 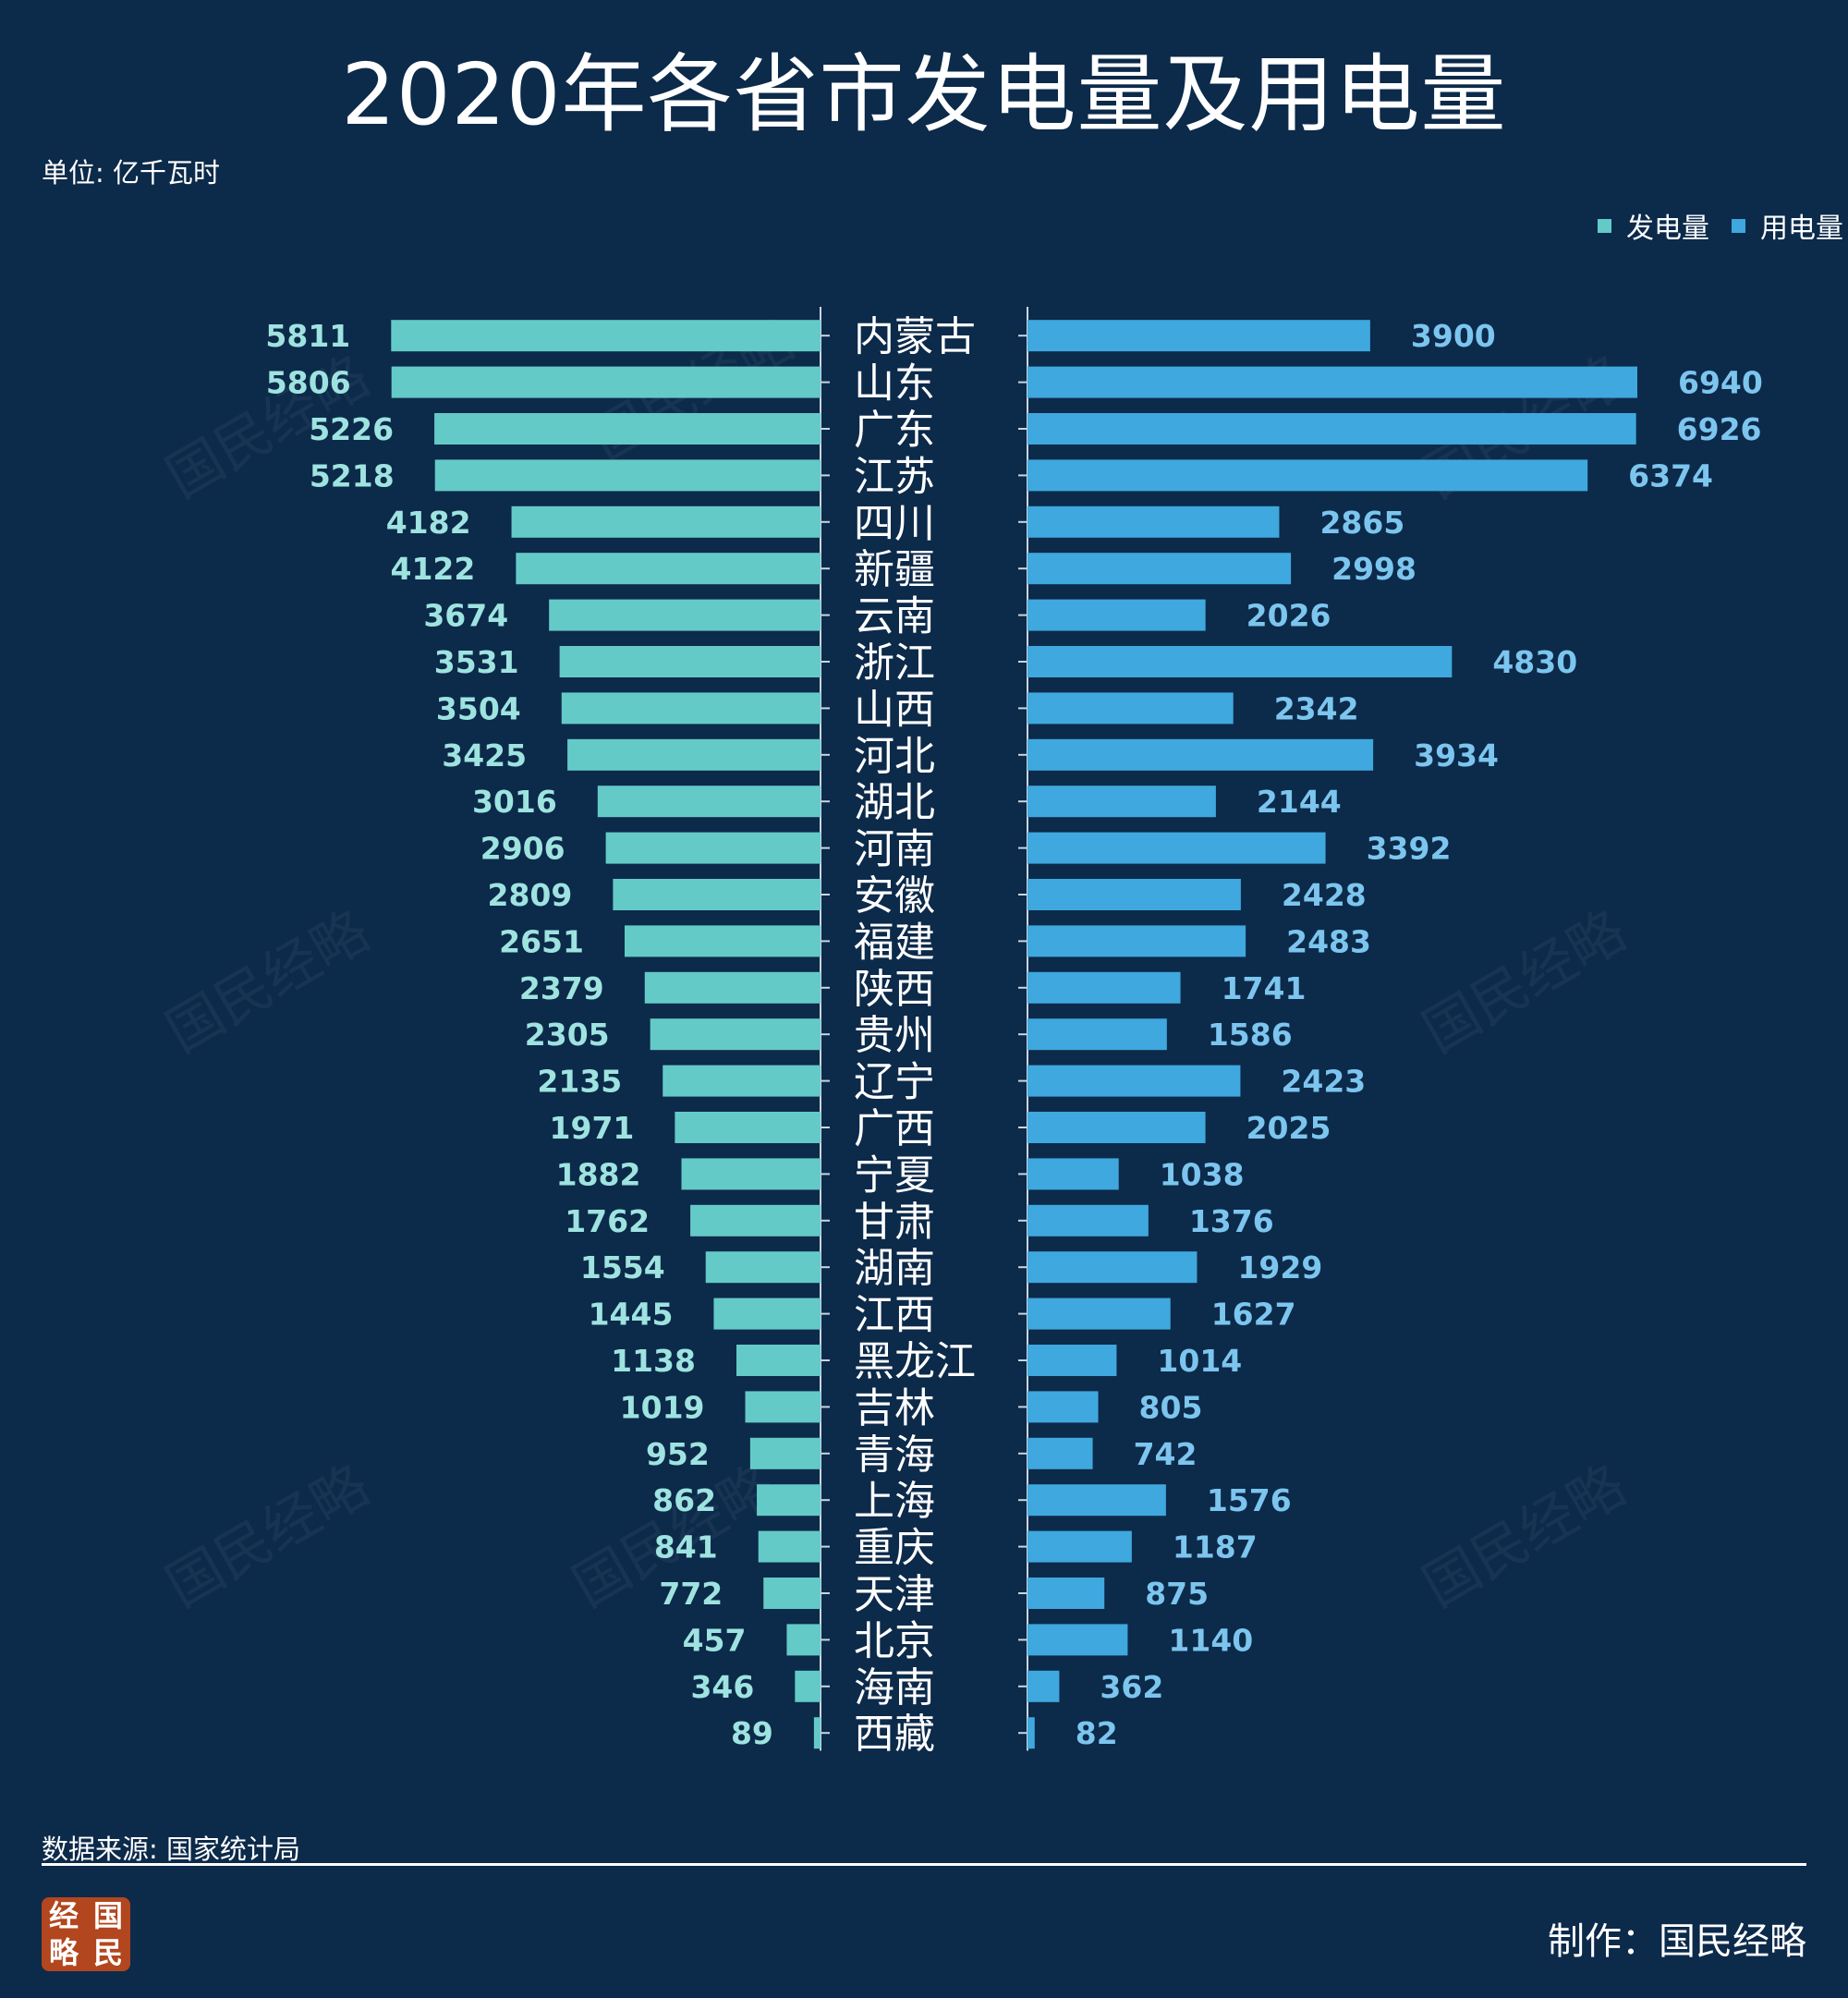 I want to click on generation-value-label: 5218, so click(x=353, y=475).